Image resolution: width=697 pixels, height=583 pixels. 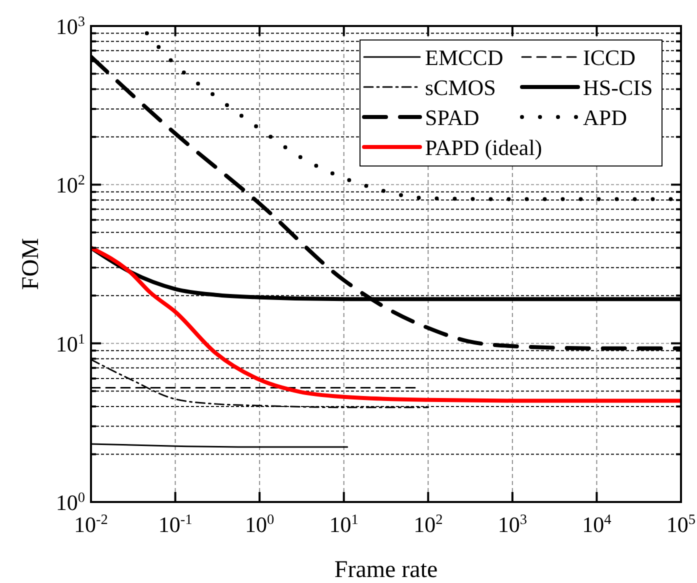 I want to click on legend-label: HS-CIS, so click(x=618, y=87).